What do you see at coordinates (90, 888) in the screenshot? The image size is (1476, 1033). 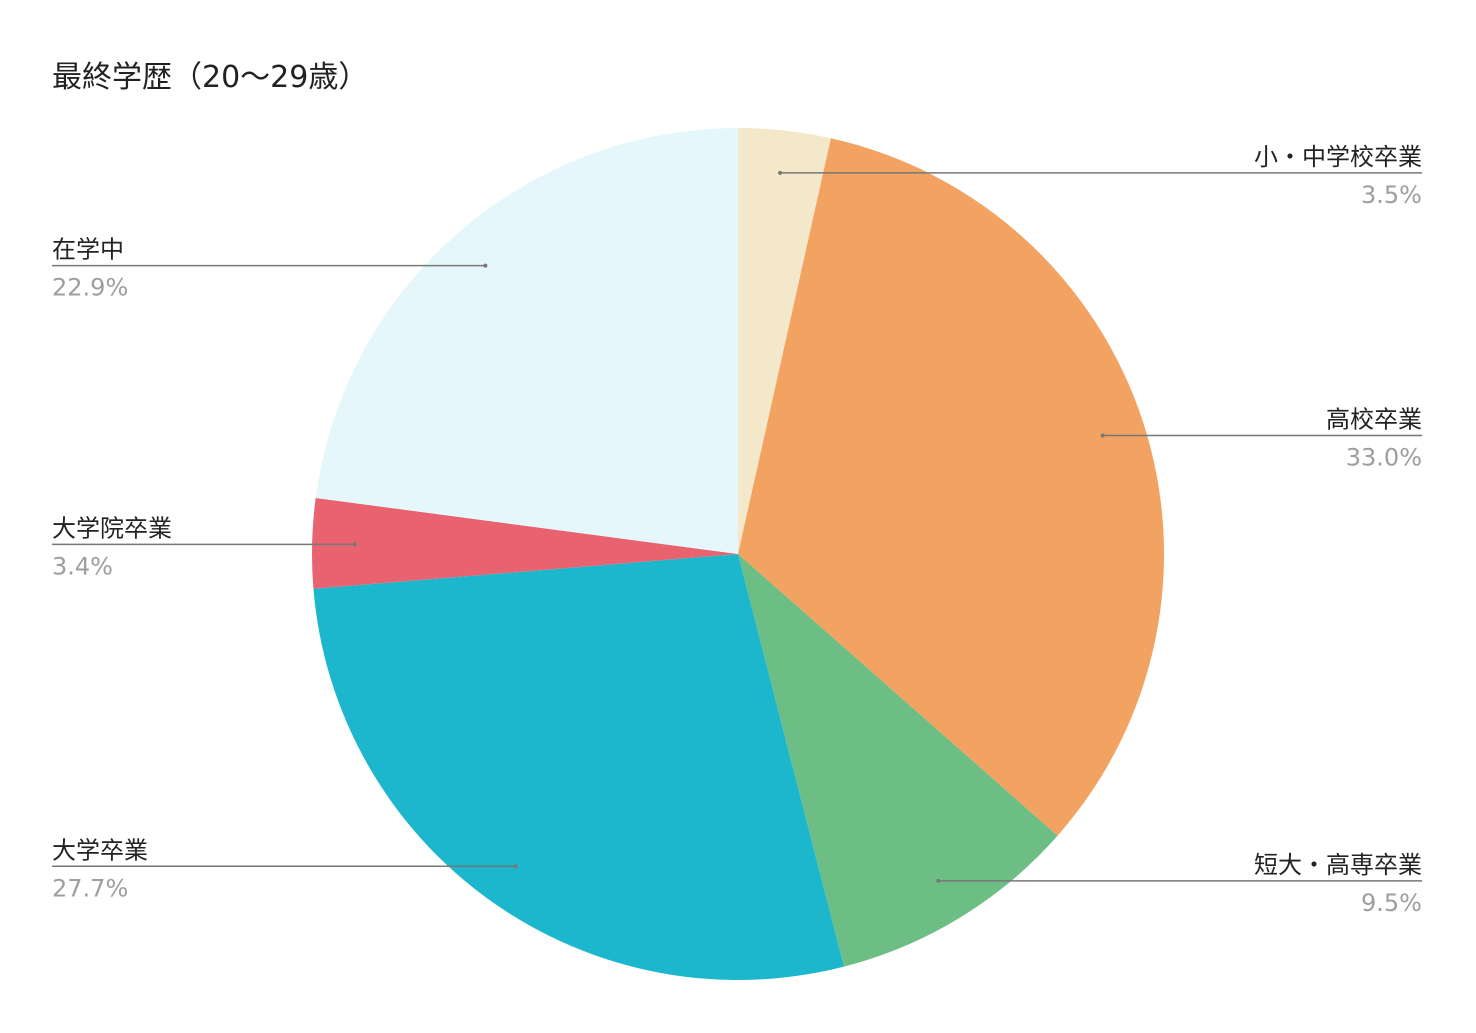 I see `slice-value-3: 27.7%` at bounding box center [90, 888].